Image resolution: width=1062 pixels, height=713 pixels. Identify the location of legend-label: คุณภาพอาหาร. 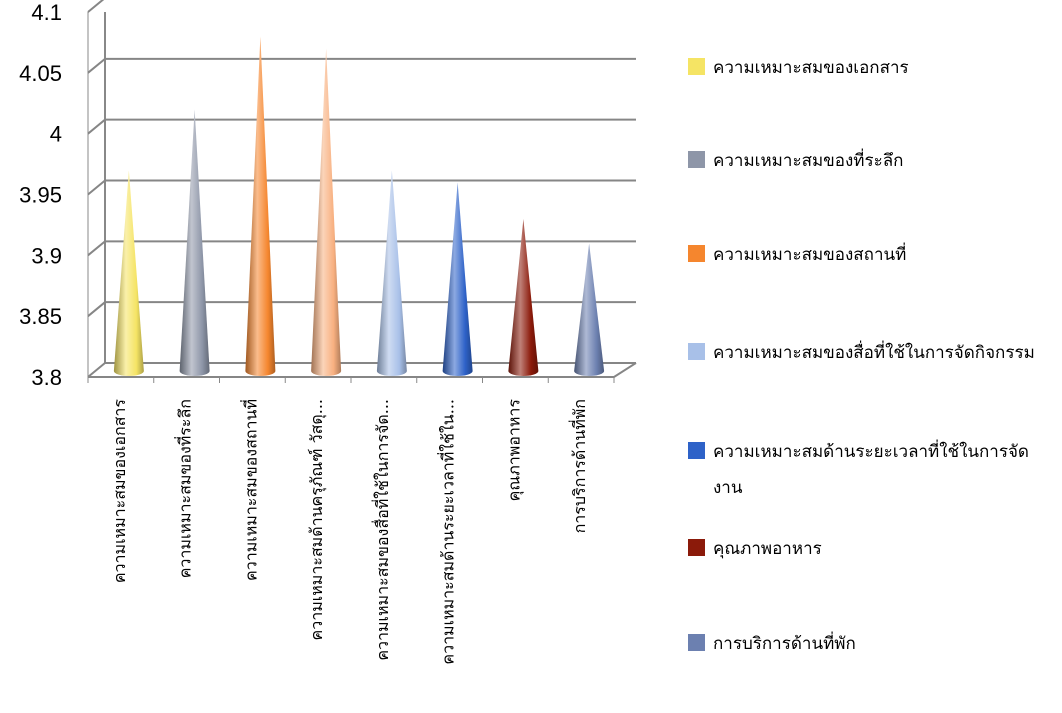
(767, 549).